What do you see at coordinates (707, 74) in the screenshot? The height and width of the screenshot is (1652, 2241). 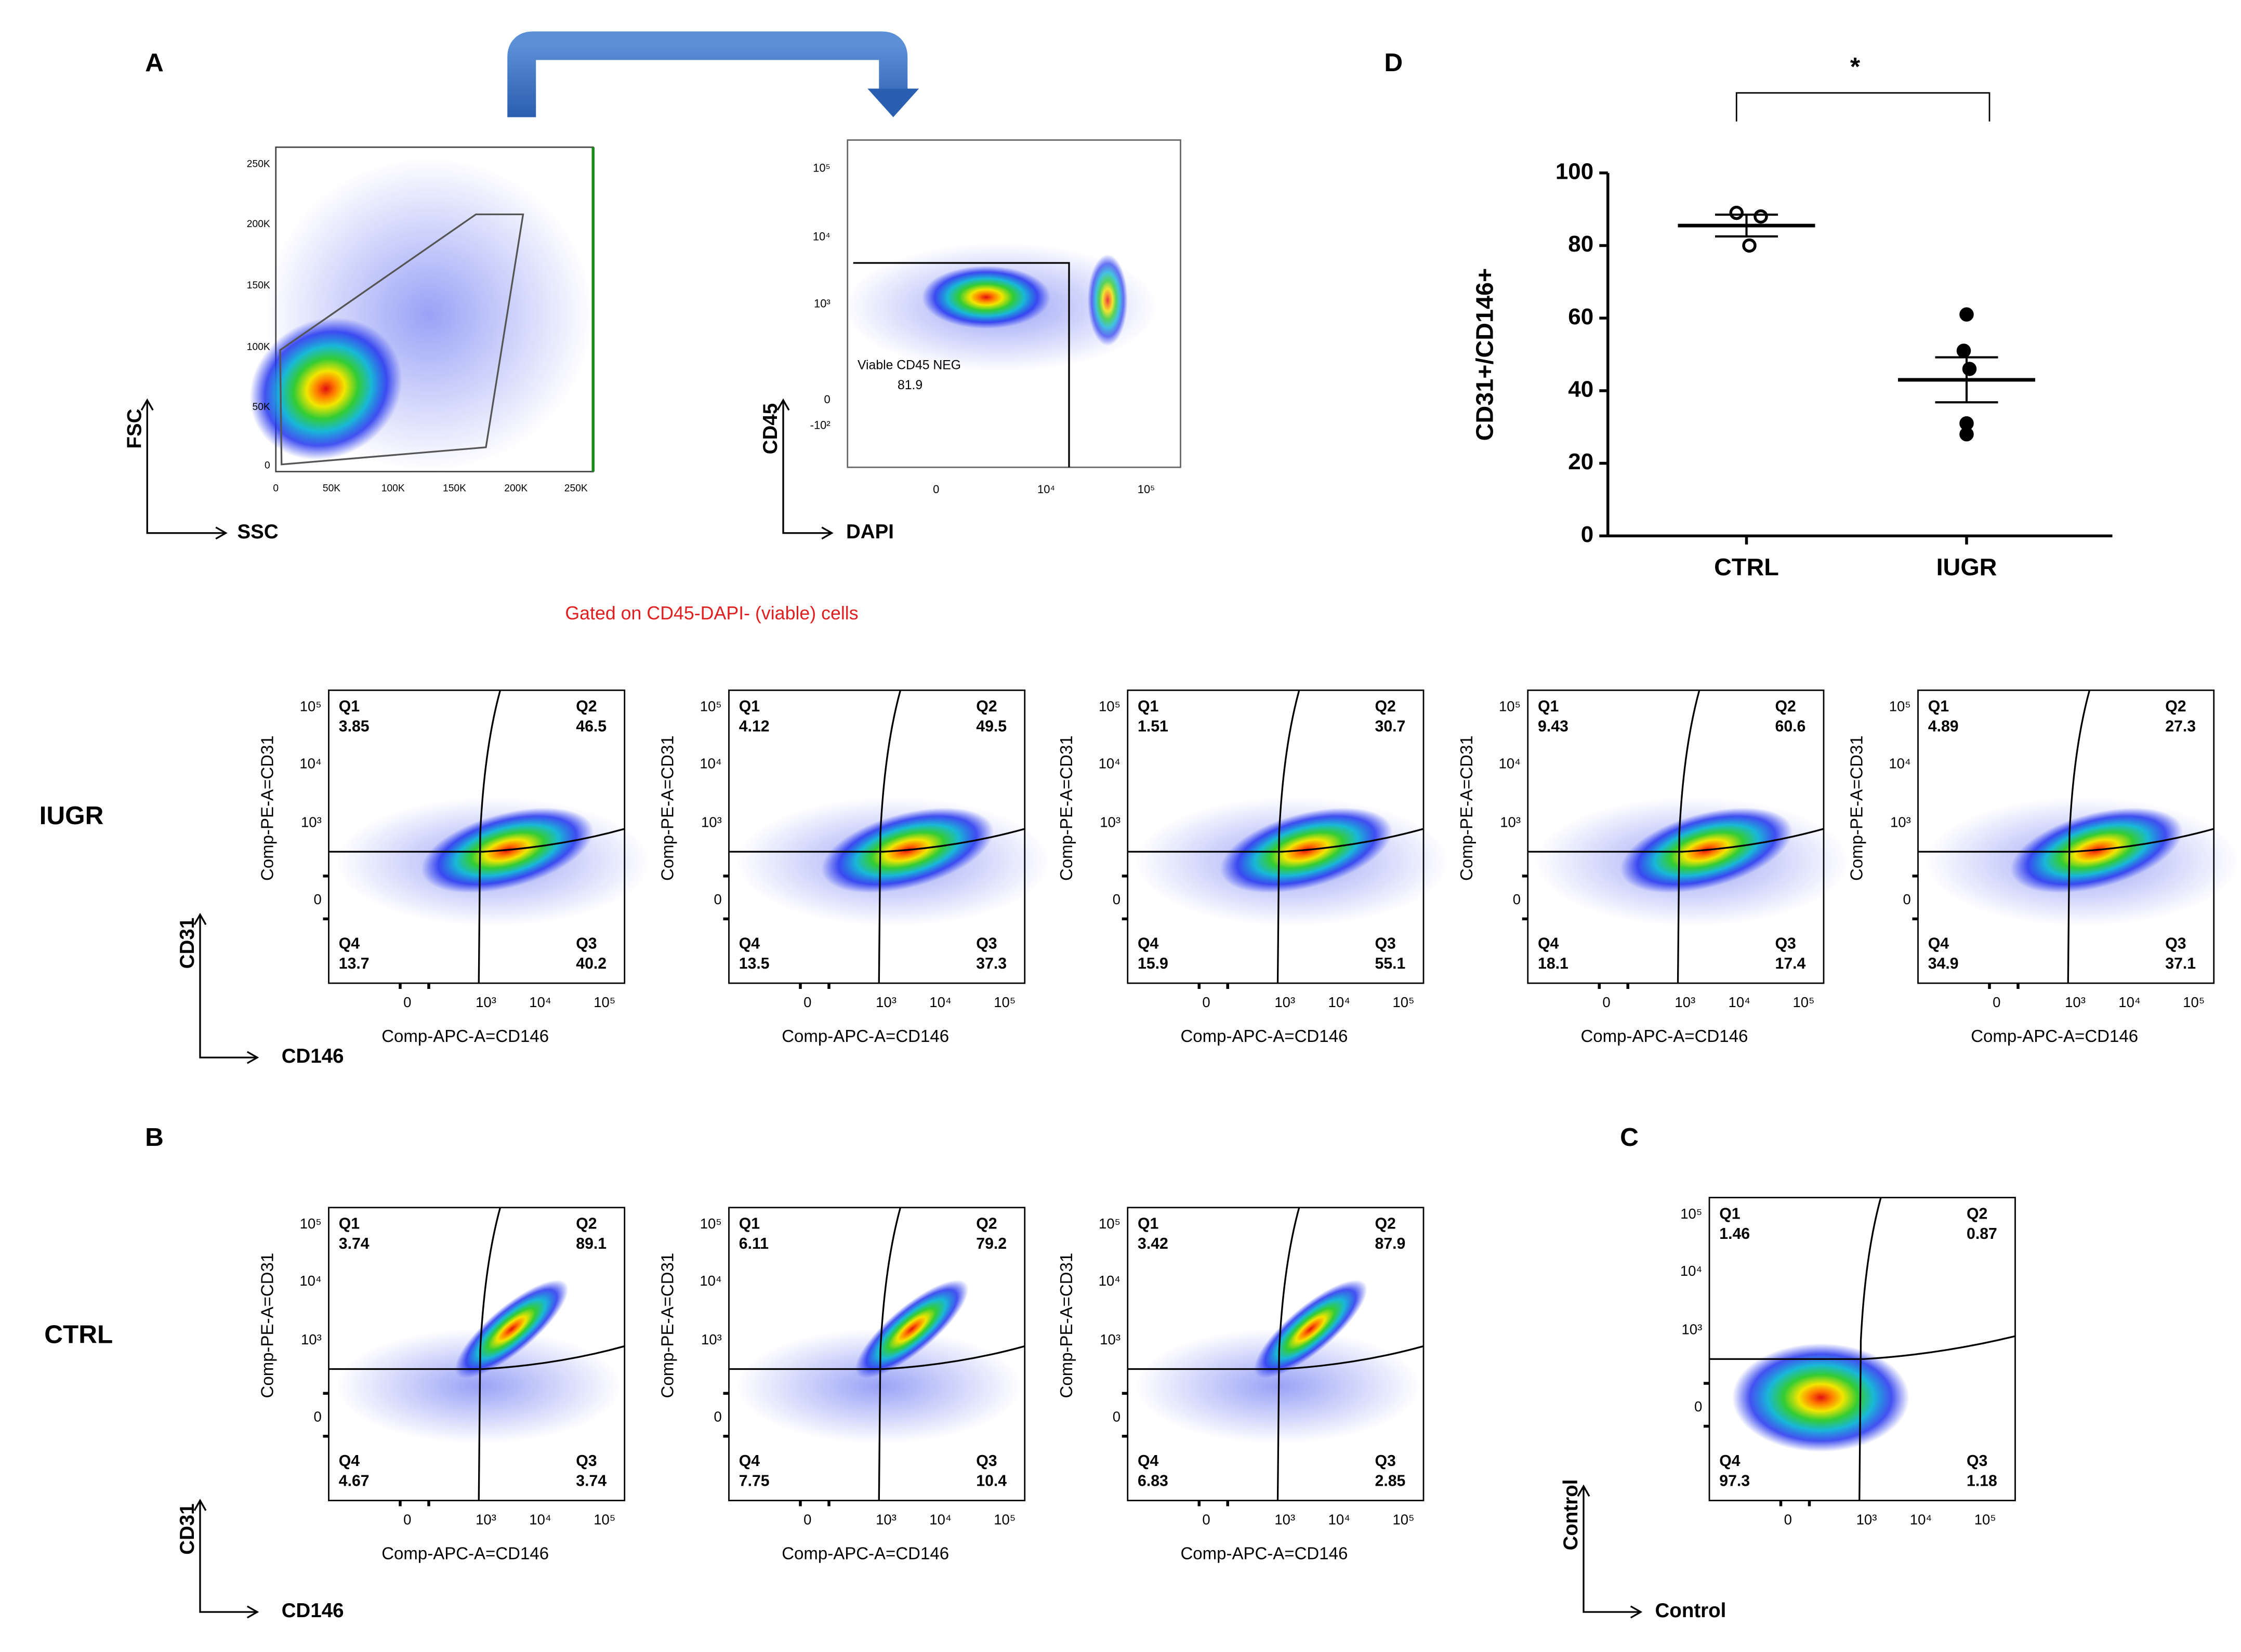 I see `flow-arrow` at bounding box center [707, 74].